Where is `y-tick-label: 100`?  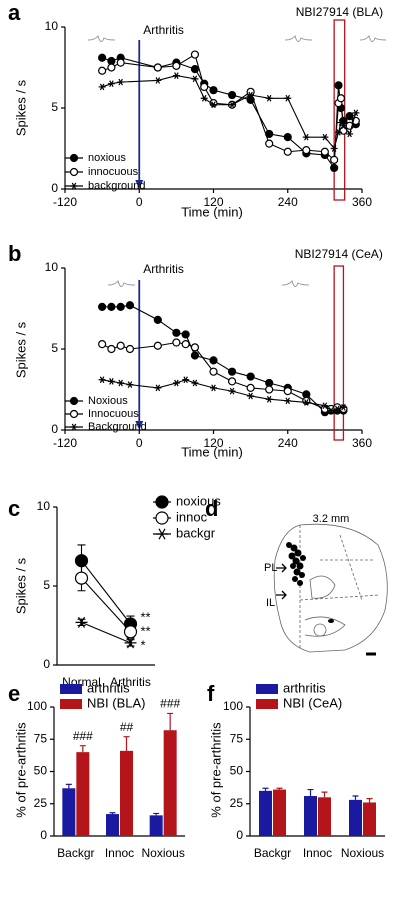
y-tick-label: 100 is located at coordinates (37, 706).